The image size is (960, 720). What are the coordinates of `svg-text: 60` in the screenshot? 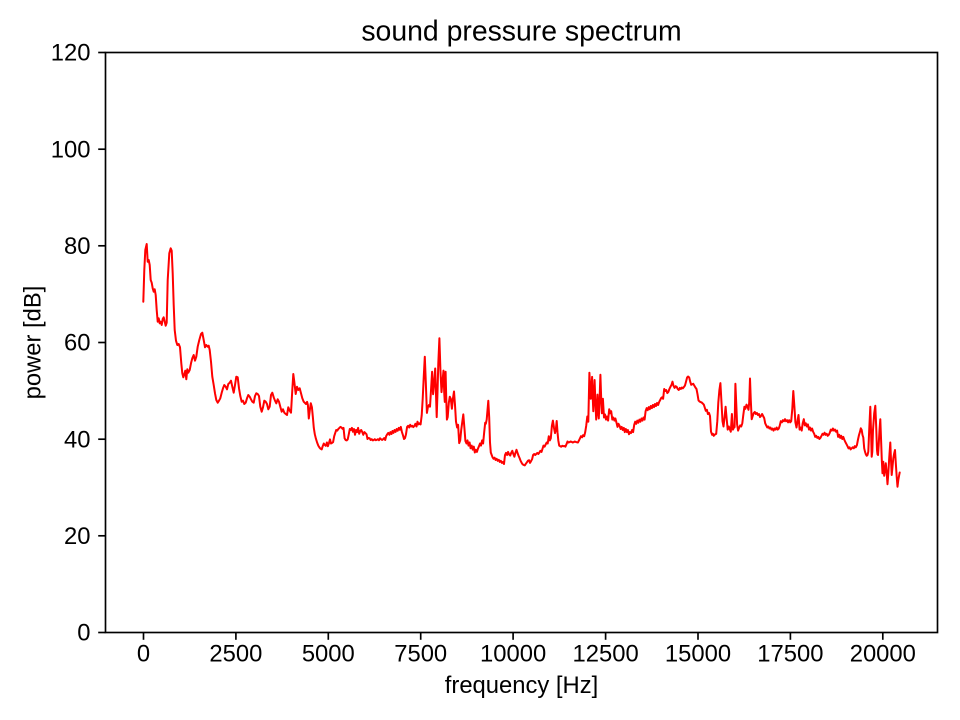 It's located at (77, 343).